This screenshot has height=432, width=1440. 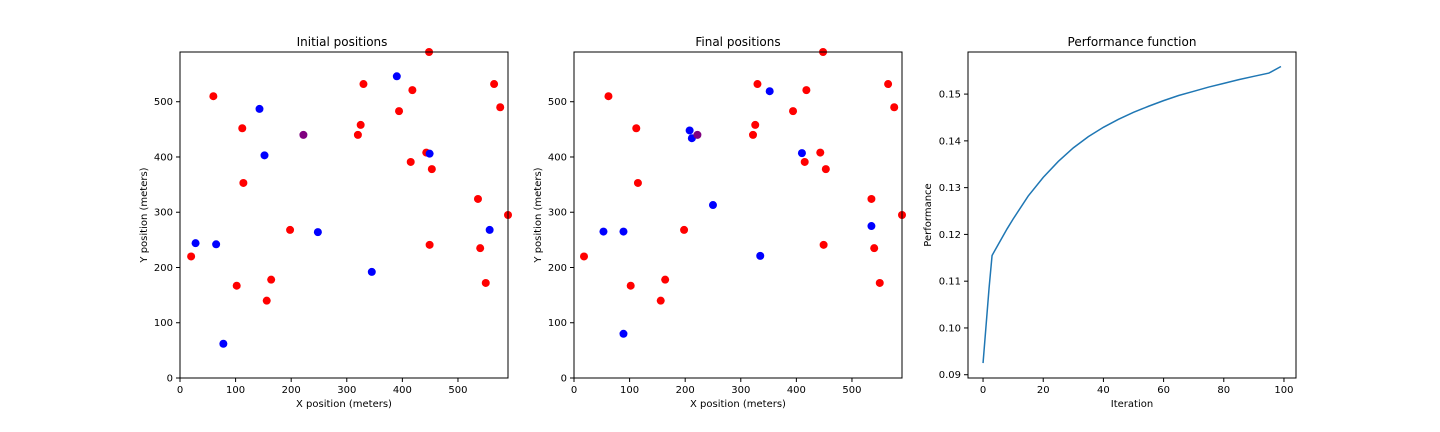 I want to click on chart-title: Performance function, so click(x=1132, y=42).